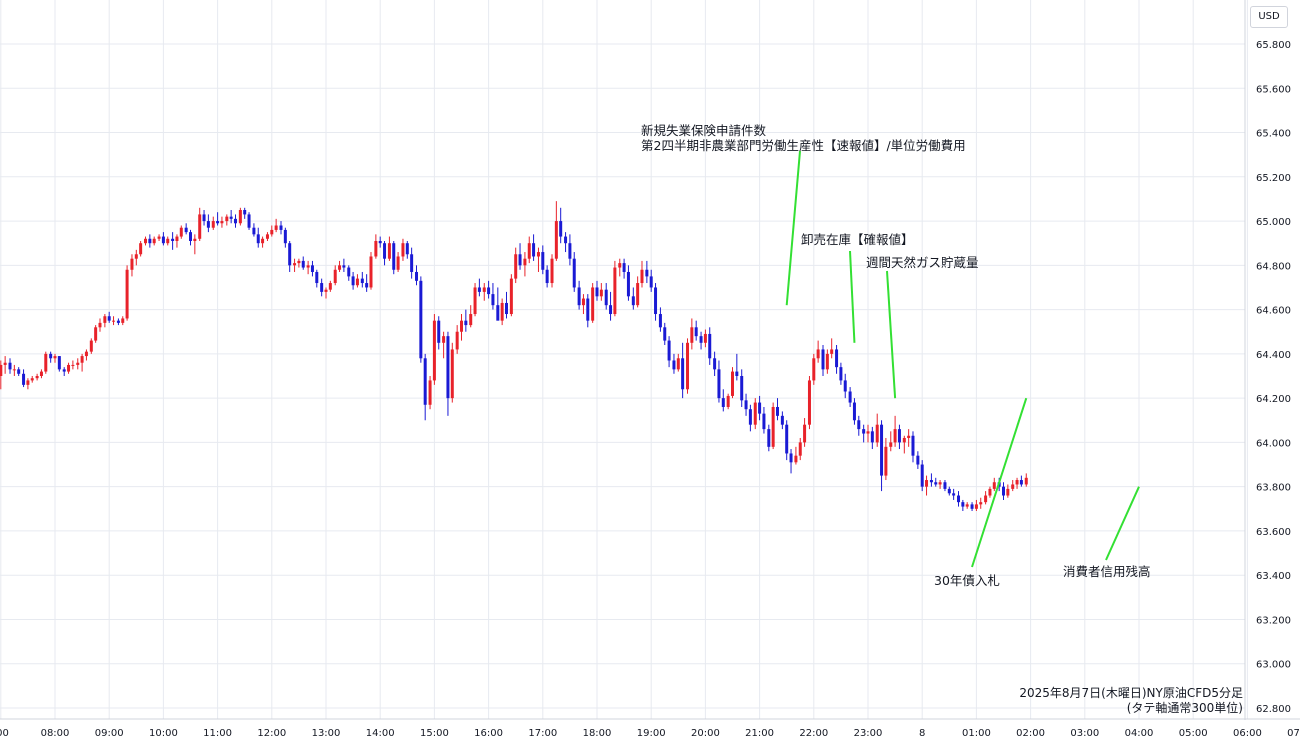 This screenshot has height=745, width=1300. What do you see at coordinates (1273, 266) in the screenshot?
I see `price-tick-label: 64.800` at bounding box center [1273, 266].